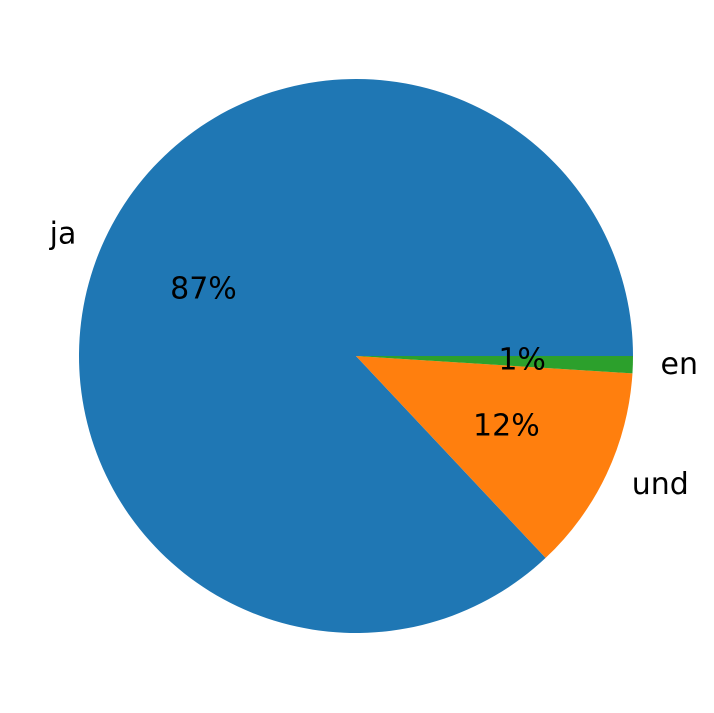 This screenshot has height=713, width=714. Describe the element at coordinates (203, 288) in the screenshot. I see `percent-label: 87%` at that location.